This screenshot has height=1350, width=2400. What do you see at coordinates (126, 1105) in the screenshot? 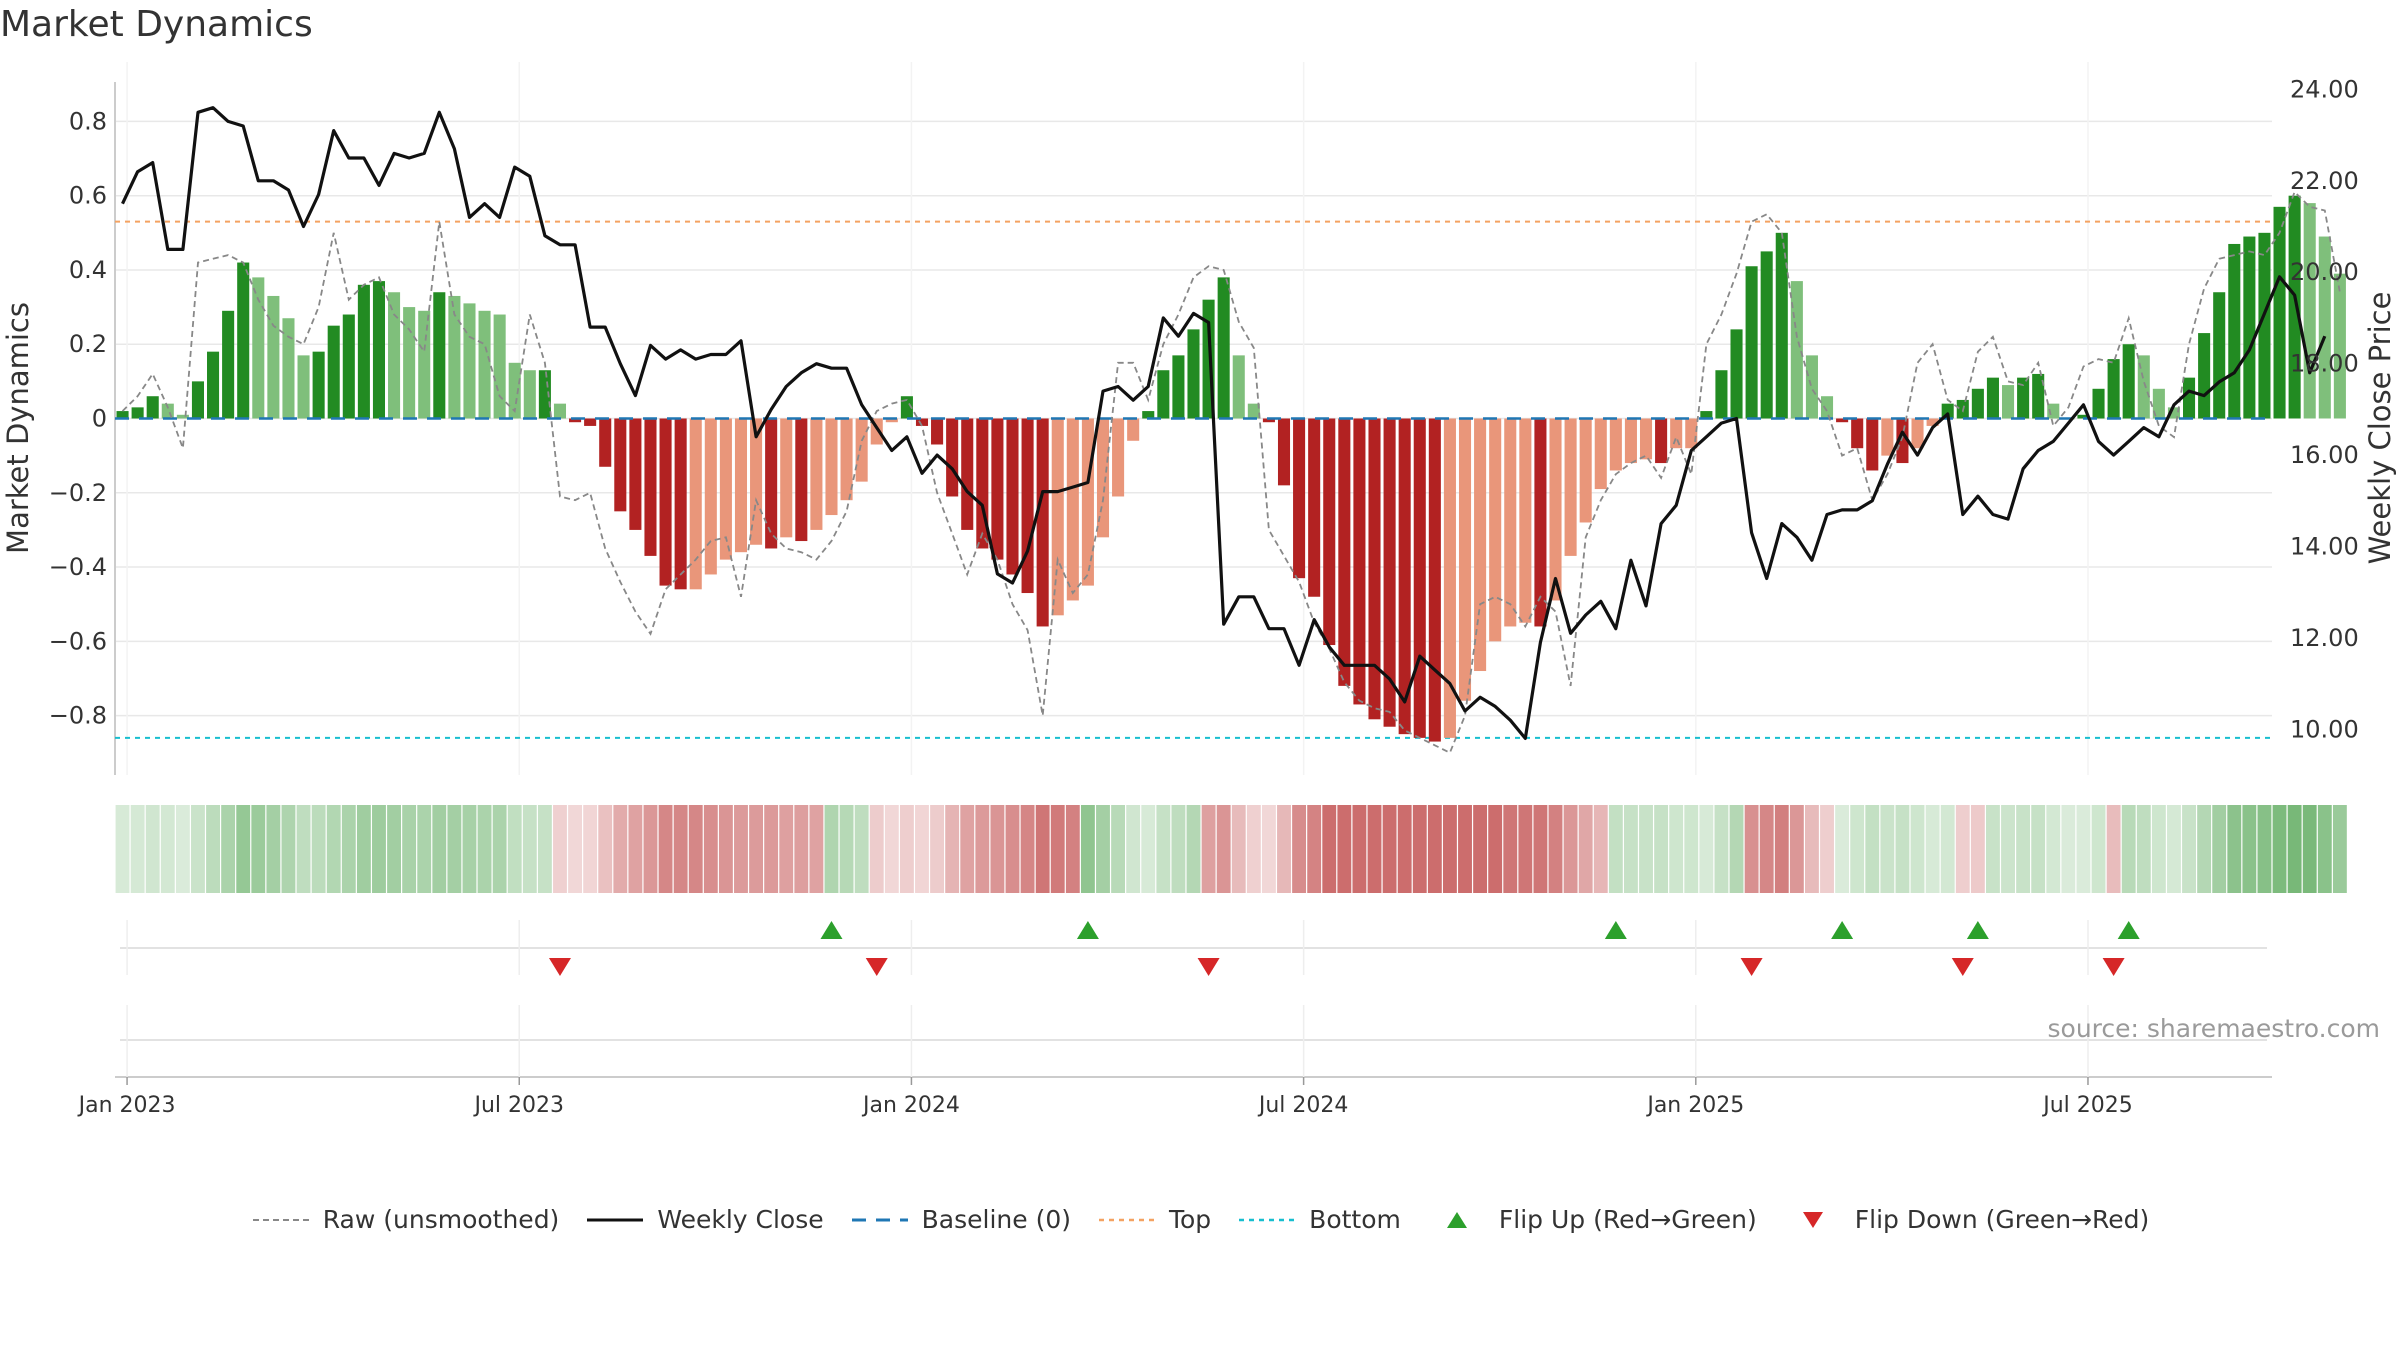
I see `x-tick-label: Jan 2023` at bounding box center [126, 1105].